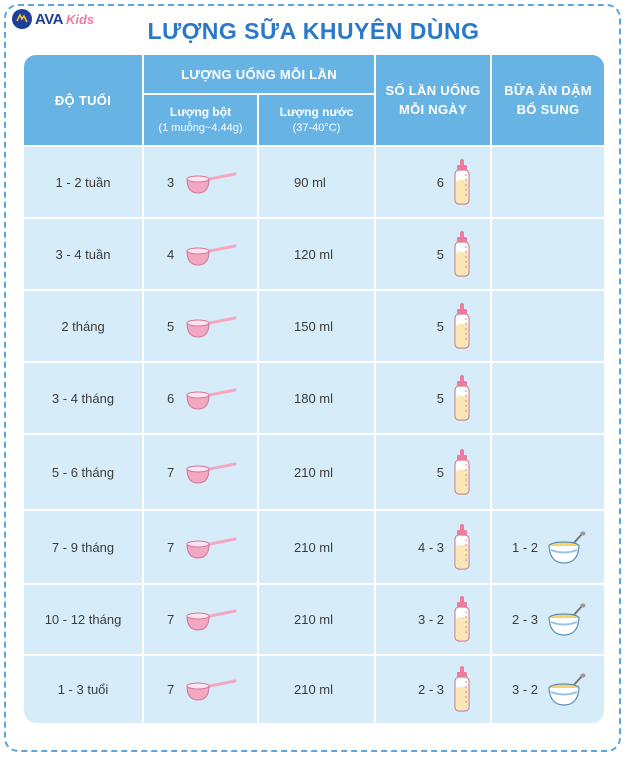  What do you see at coordinates (316, 128) in the screenshot?
I see `header-water-note: (37-40°C)` at bounding box center [316, 128].